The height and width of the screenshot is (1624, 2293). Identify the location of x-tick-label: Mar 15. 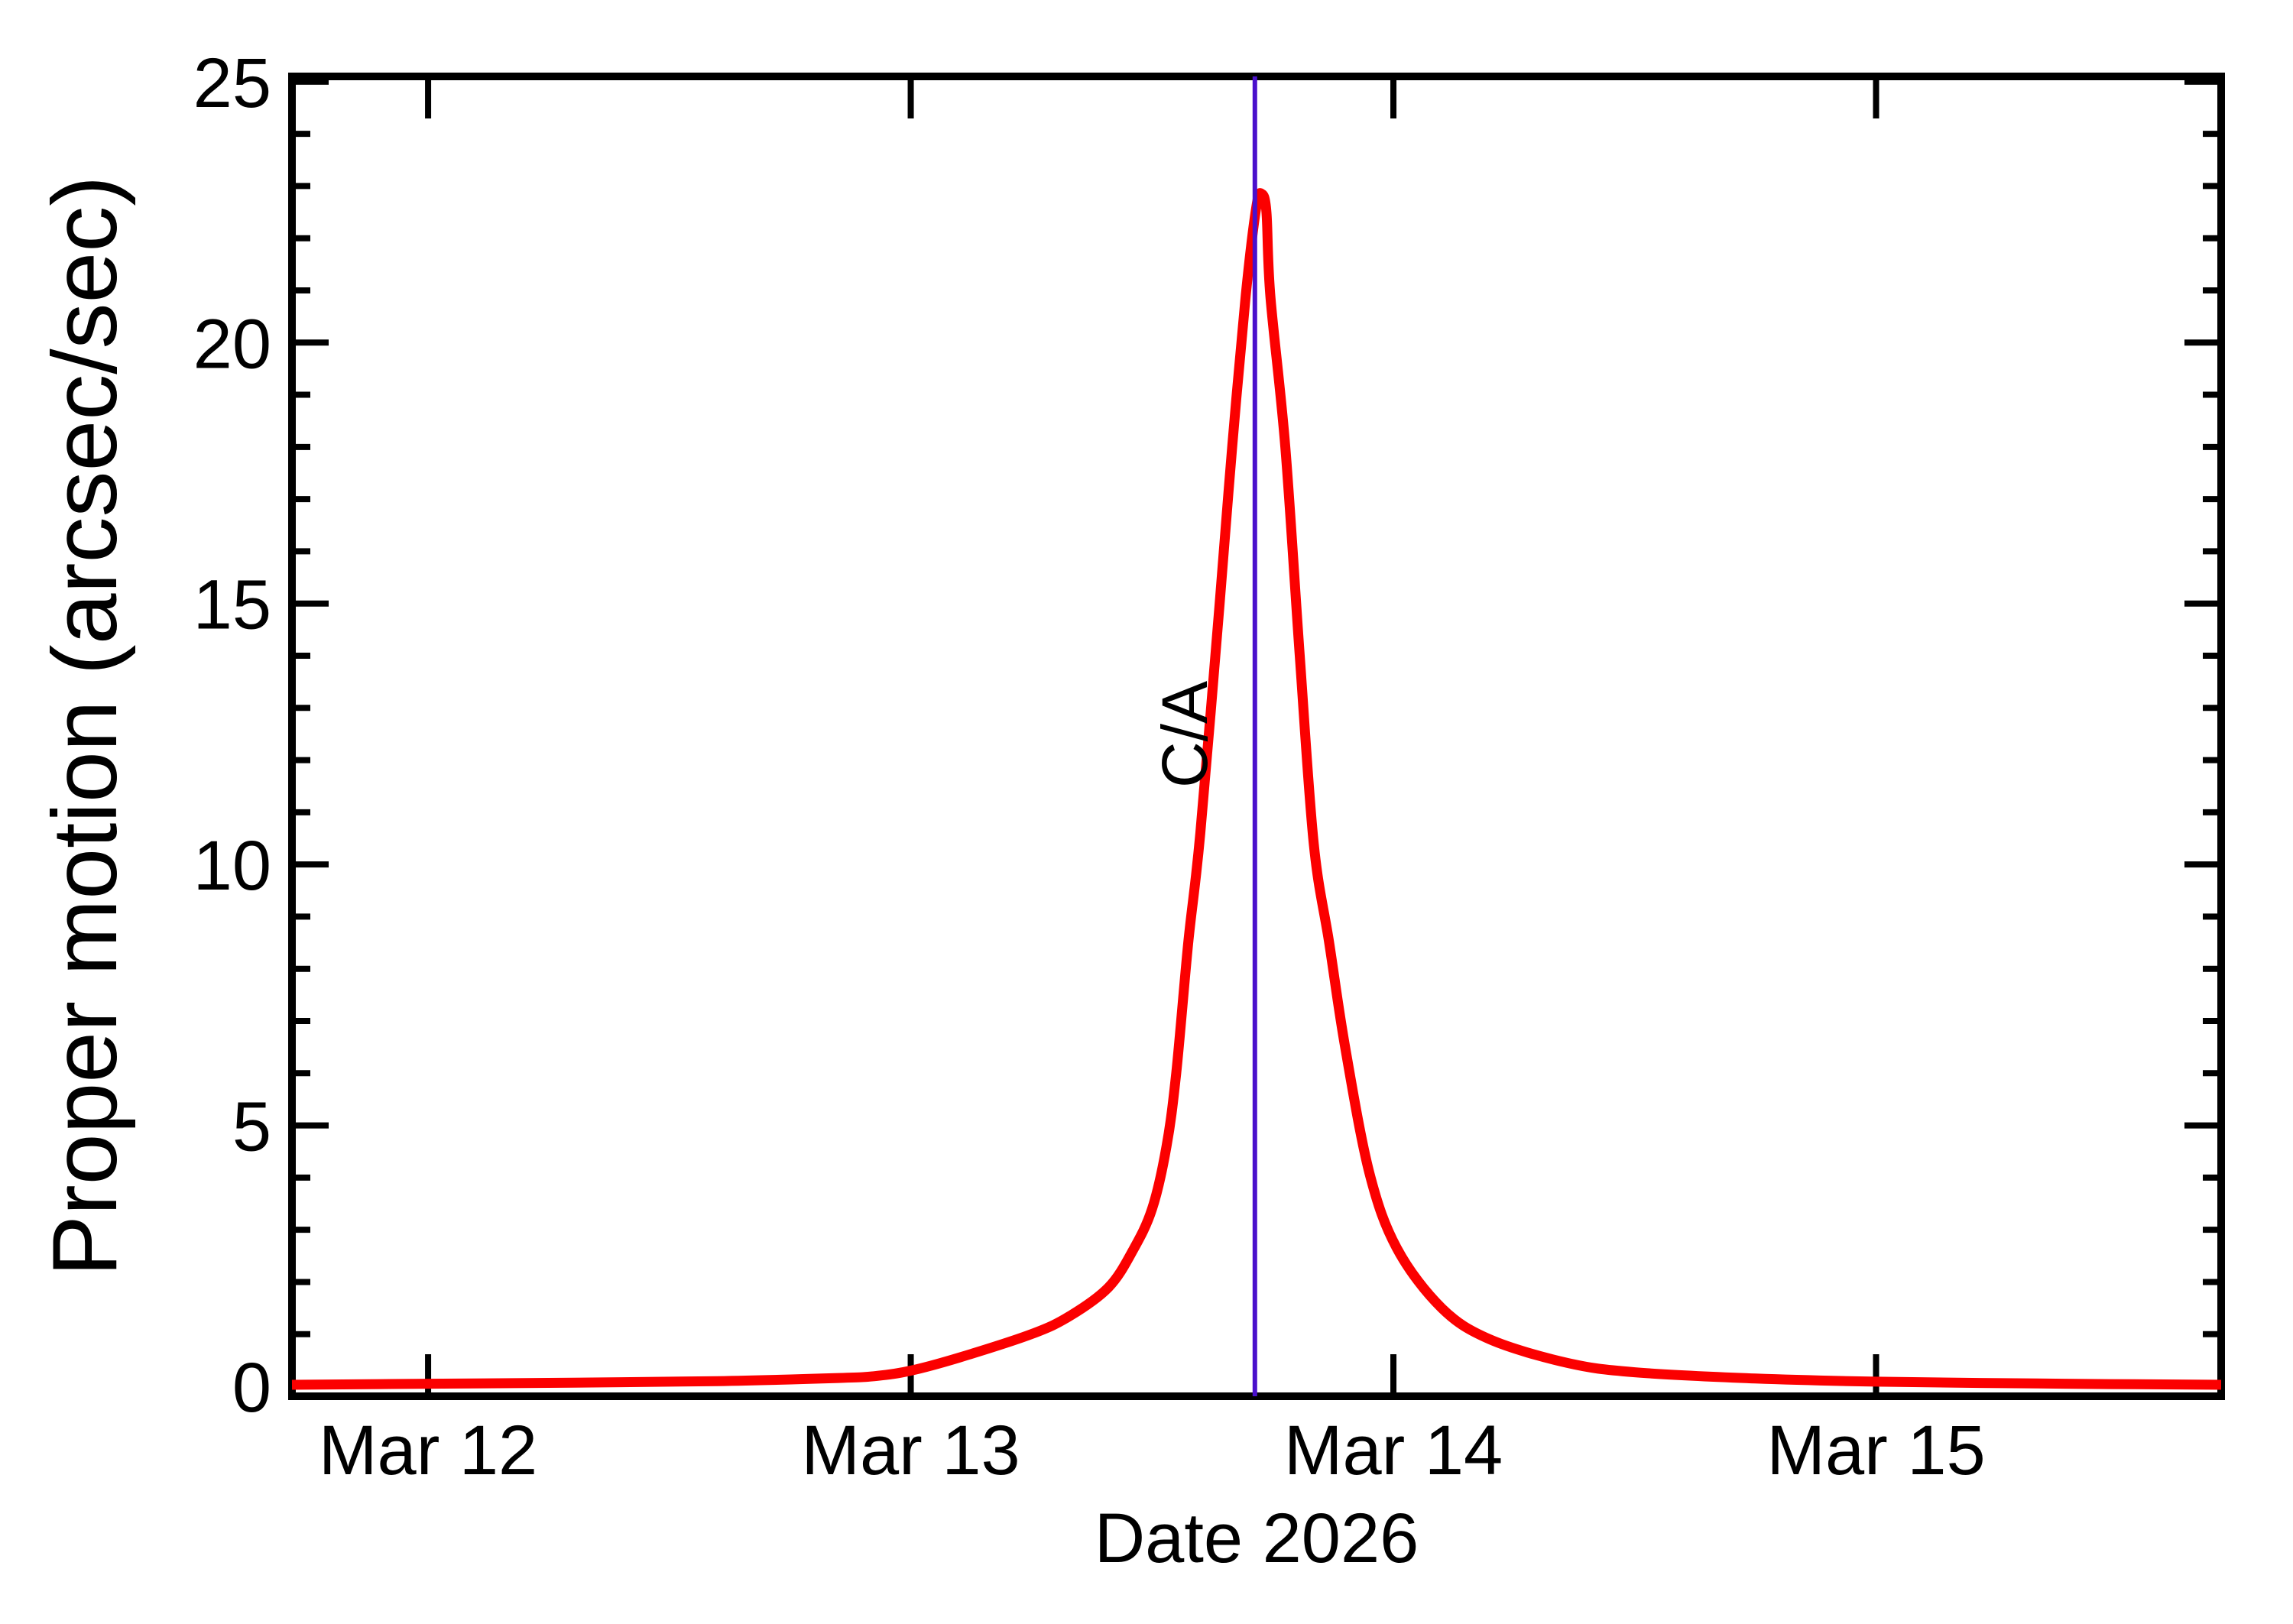
(1875, 1450).